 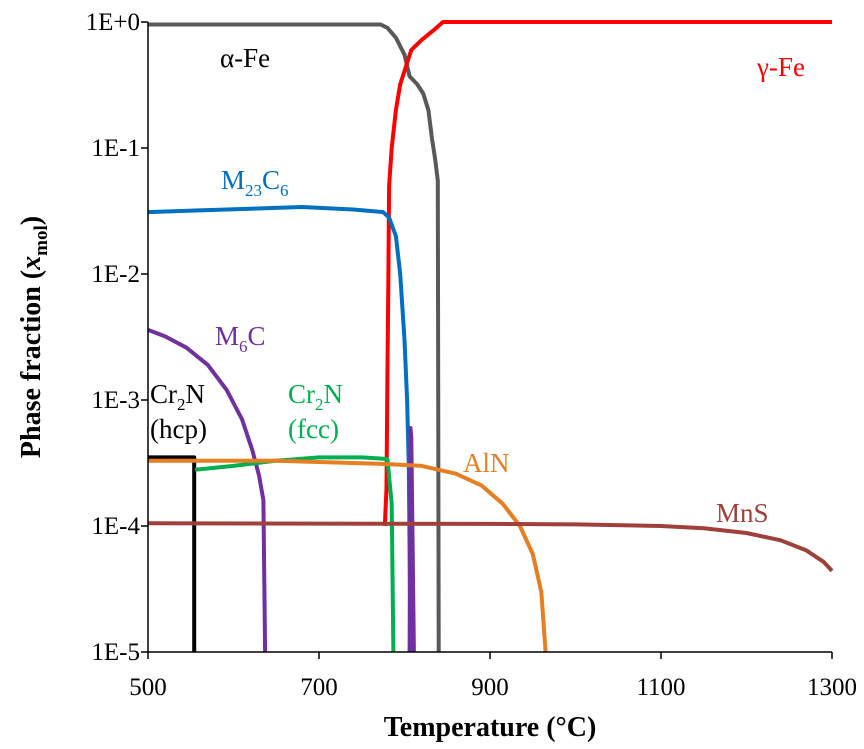 I want to click on series-label-cr2n-fcc-line2: (fcc), so click(x=313, y=429).